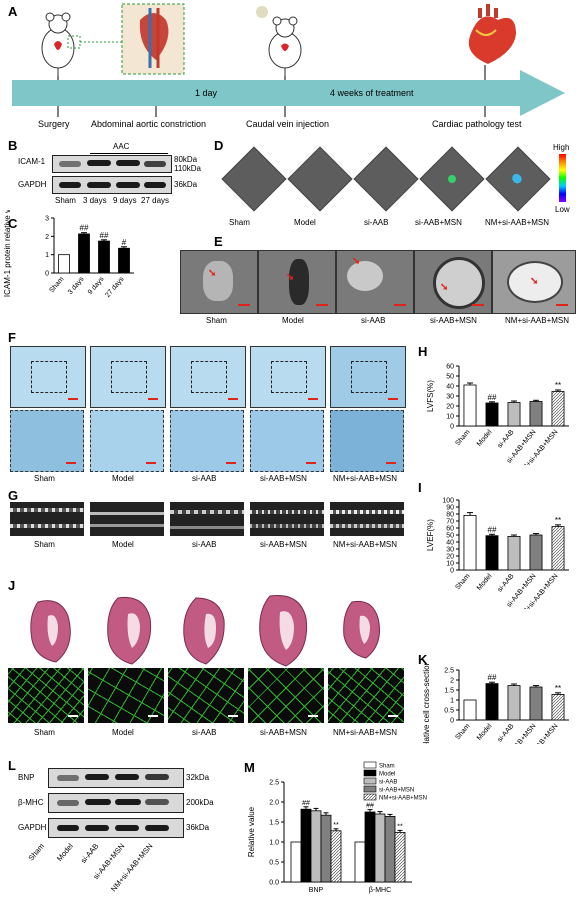  I want to click on timeline-step-2: Abdominal aortic constriction, so click(149, 124).